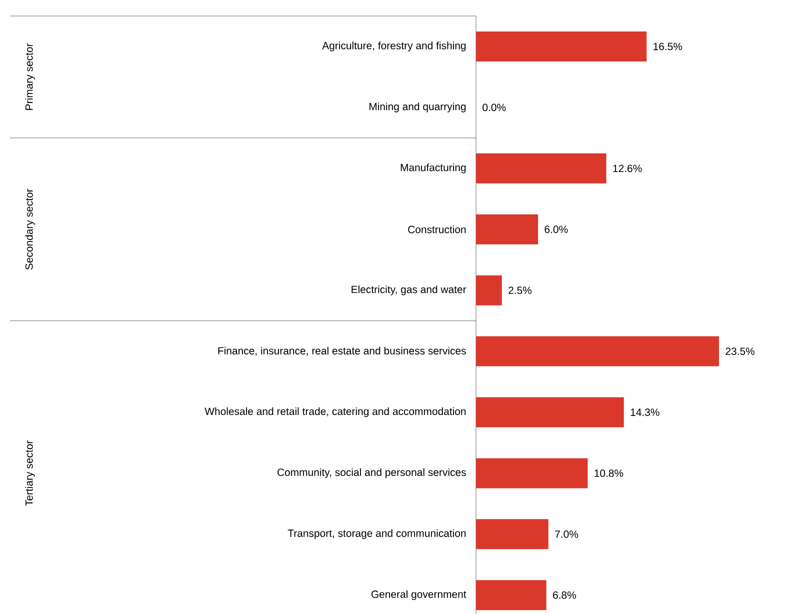  I want to click on data-label: 14.3%, so click(645, 412).